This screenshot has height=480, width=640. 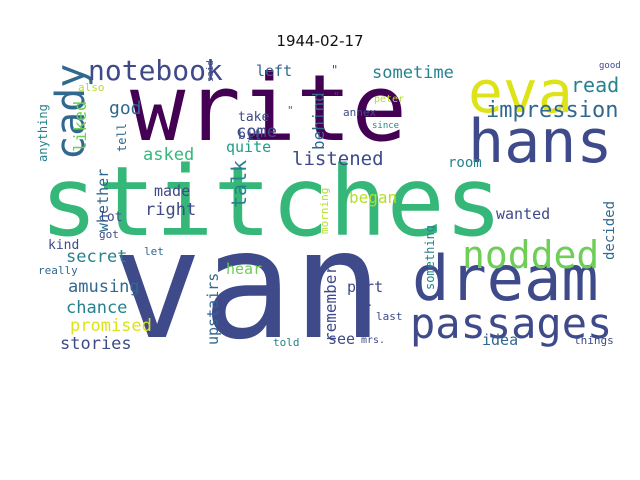 What do you see at coordinates (96, 344) in the screenshot?
I see `word-stories: stories` at bounding box center [96, 344].